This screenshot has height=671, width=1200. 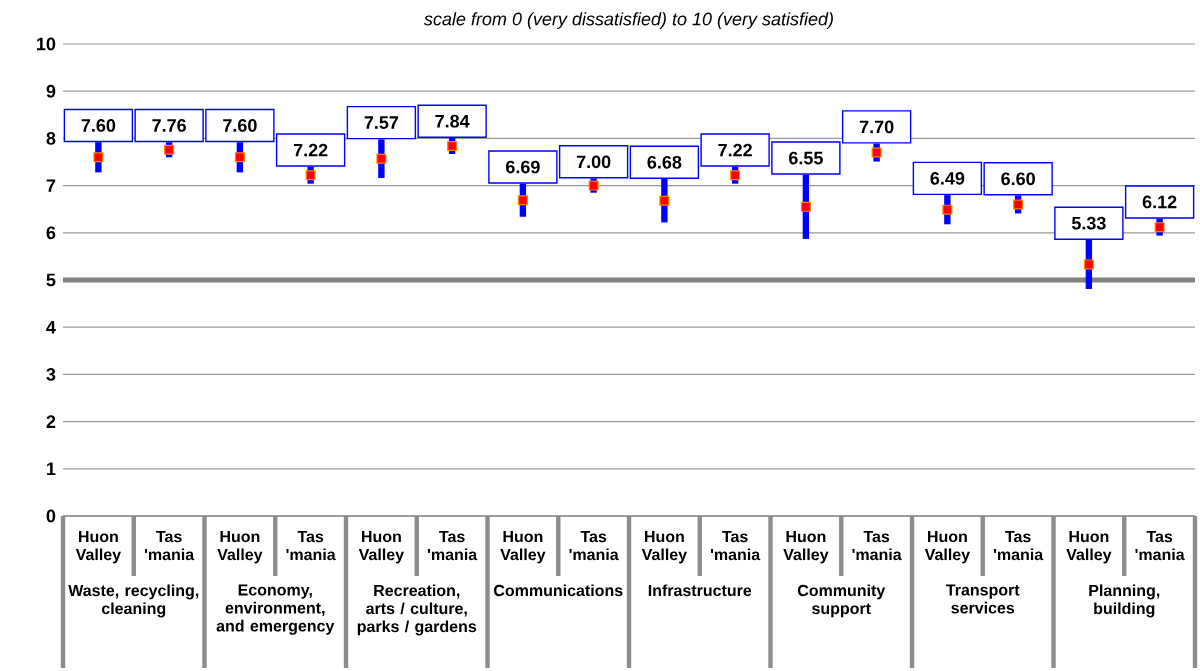 I want to click on y-tick-label: 0, so click(x=51, y=516).